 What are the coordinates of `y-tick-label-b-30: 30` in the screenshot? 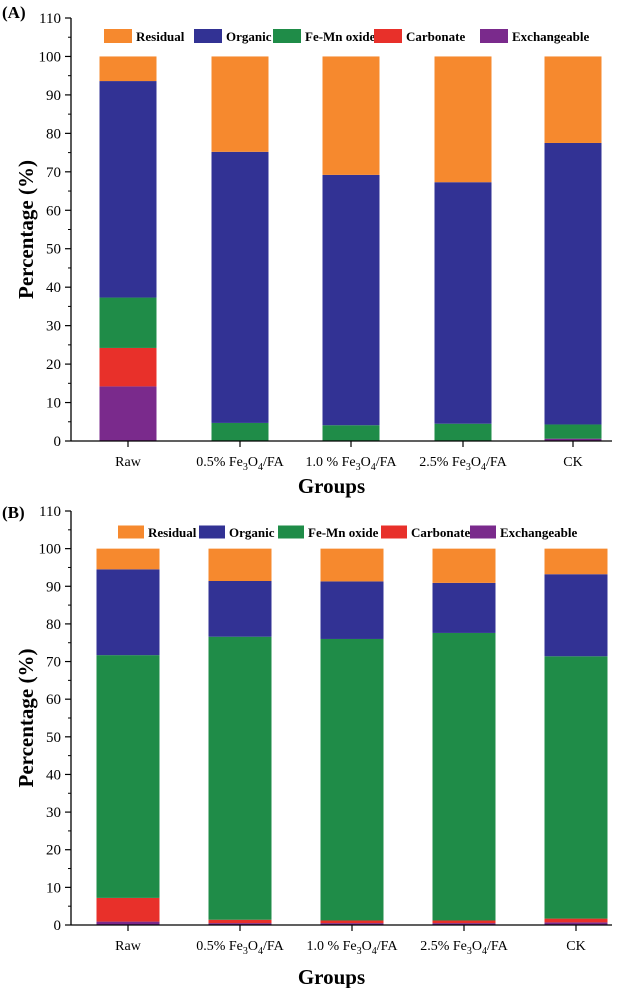 It's located at (53, 813).